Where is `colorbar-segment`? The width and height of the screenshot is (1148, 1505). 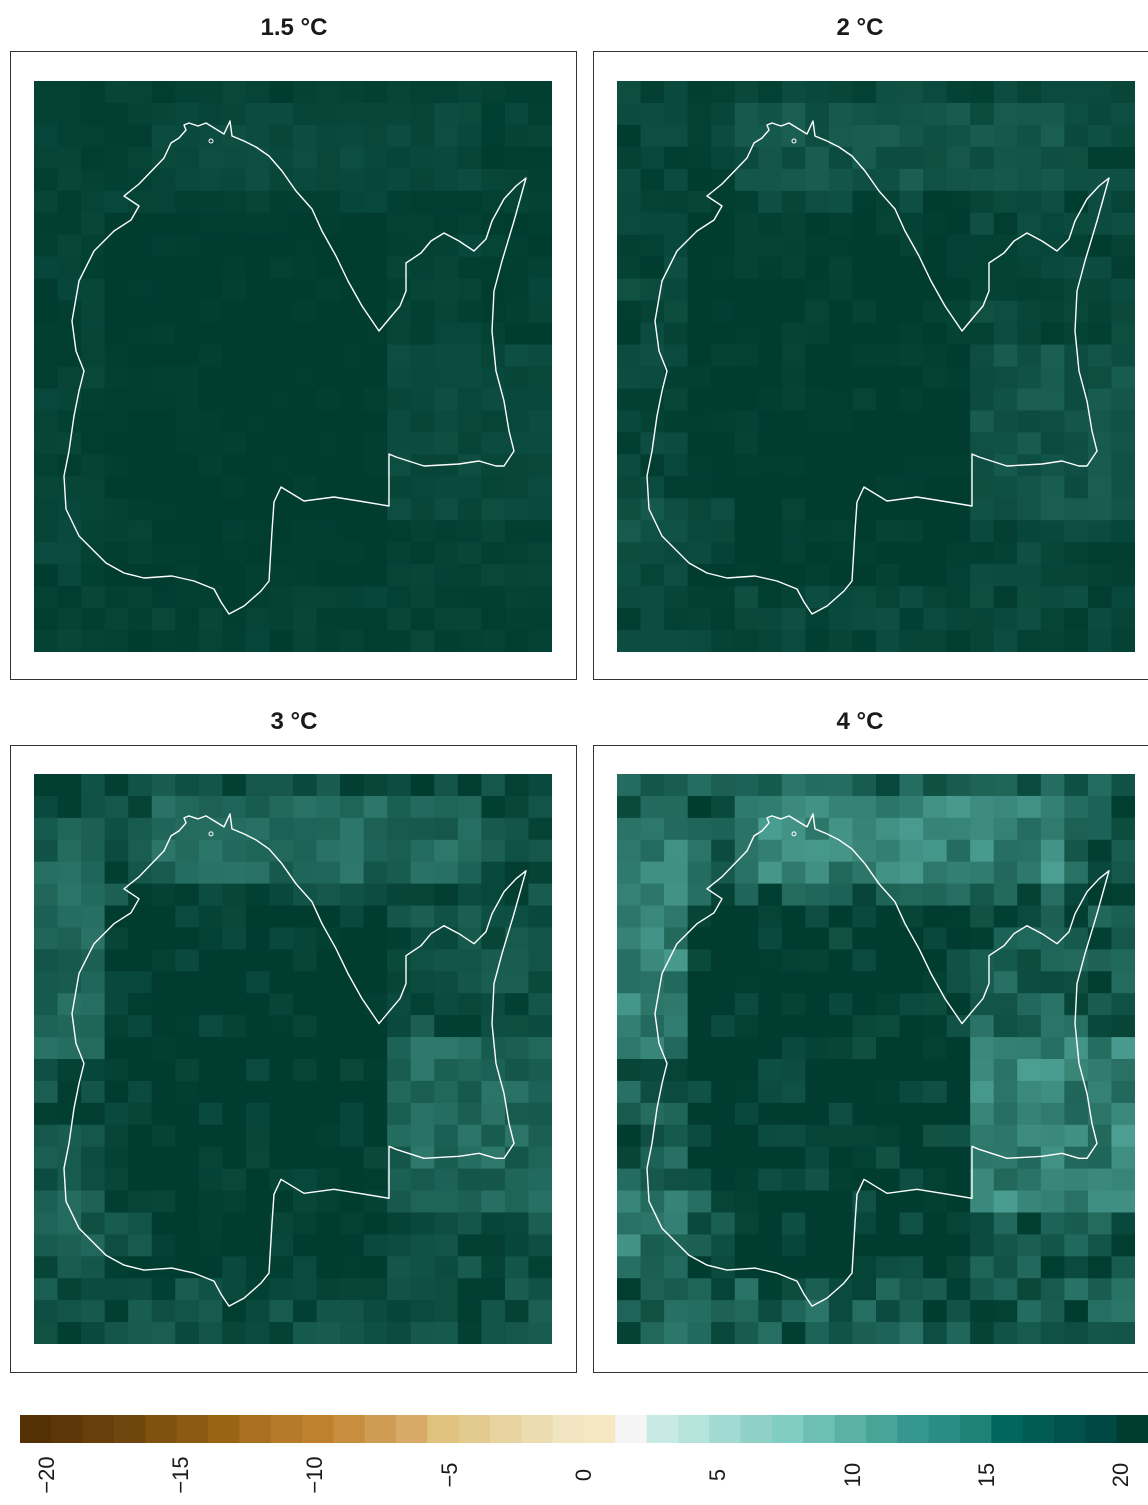
colorbar-segment is located at coordinates (600, 1429).